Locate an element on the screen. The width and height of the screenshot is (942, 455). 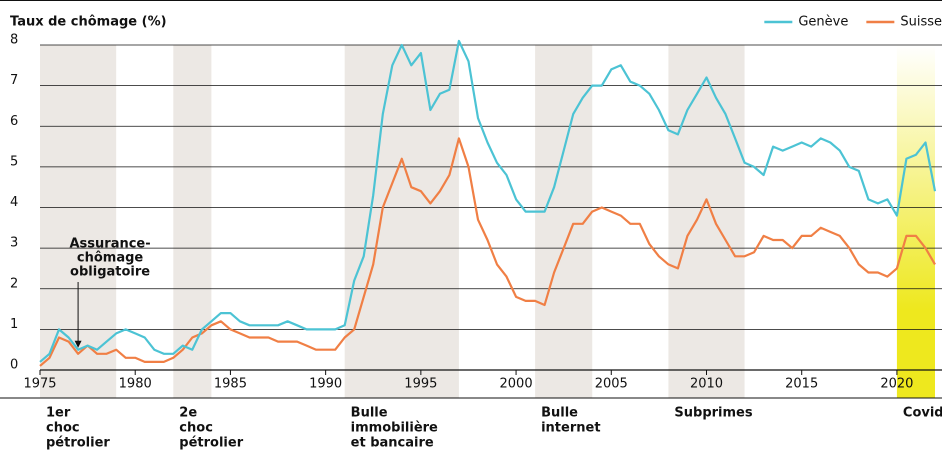
annotation-text: obligatoire is located at coordinates (110, 272).